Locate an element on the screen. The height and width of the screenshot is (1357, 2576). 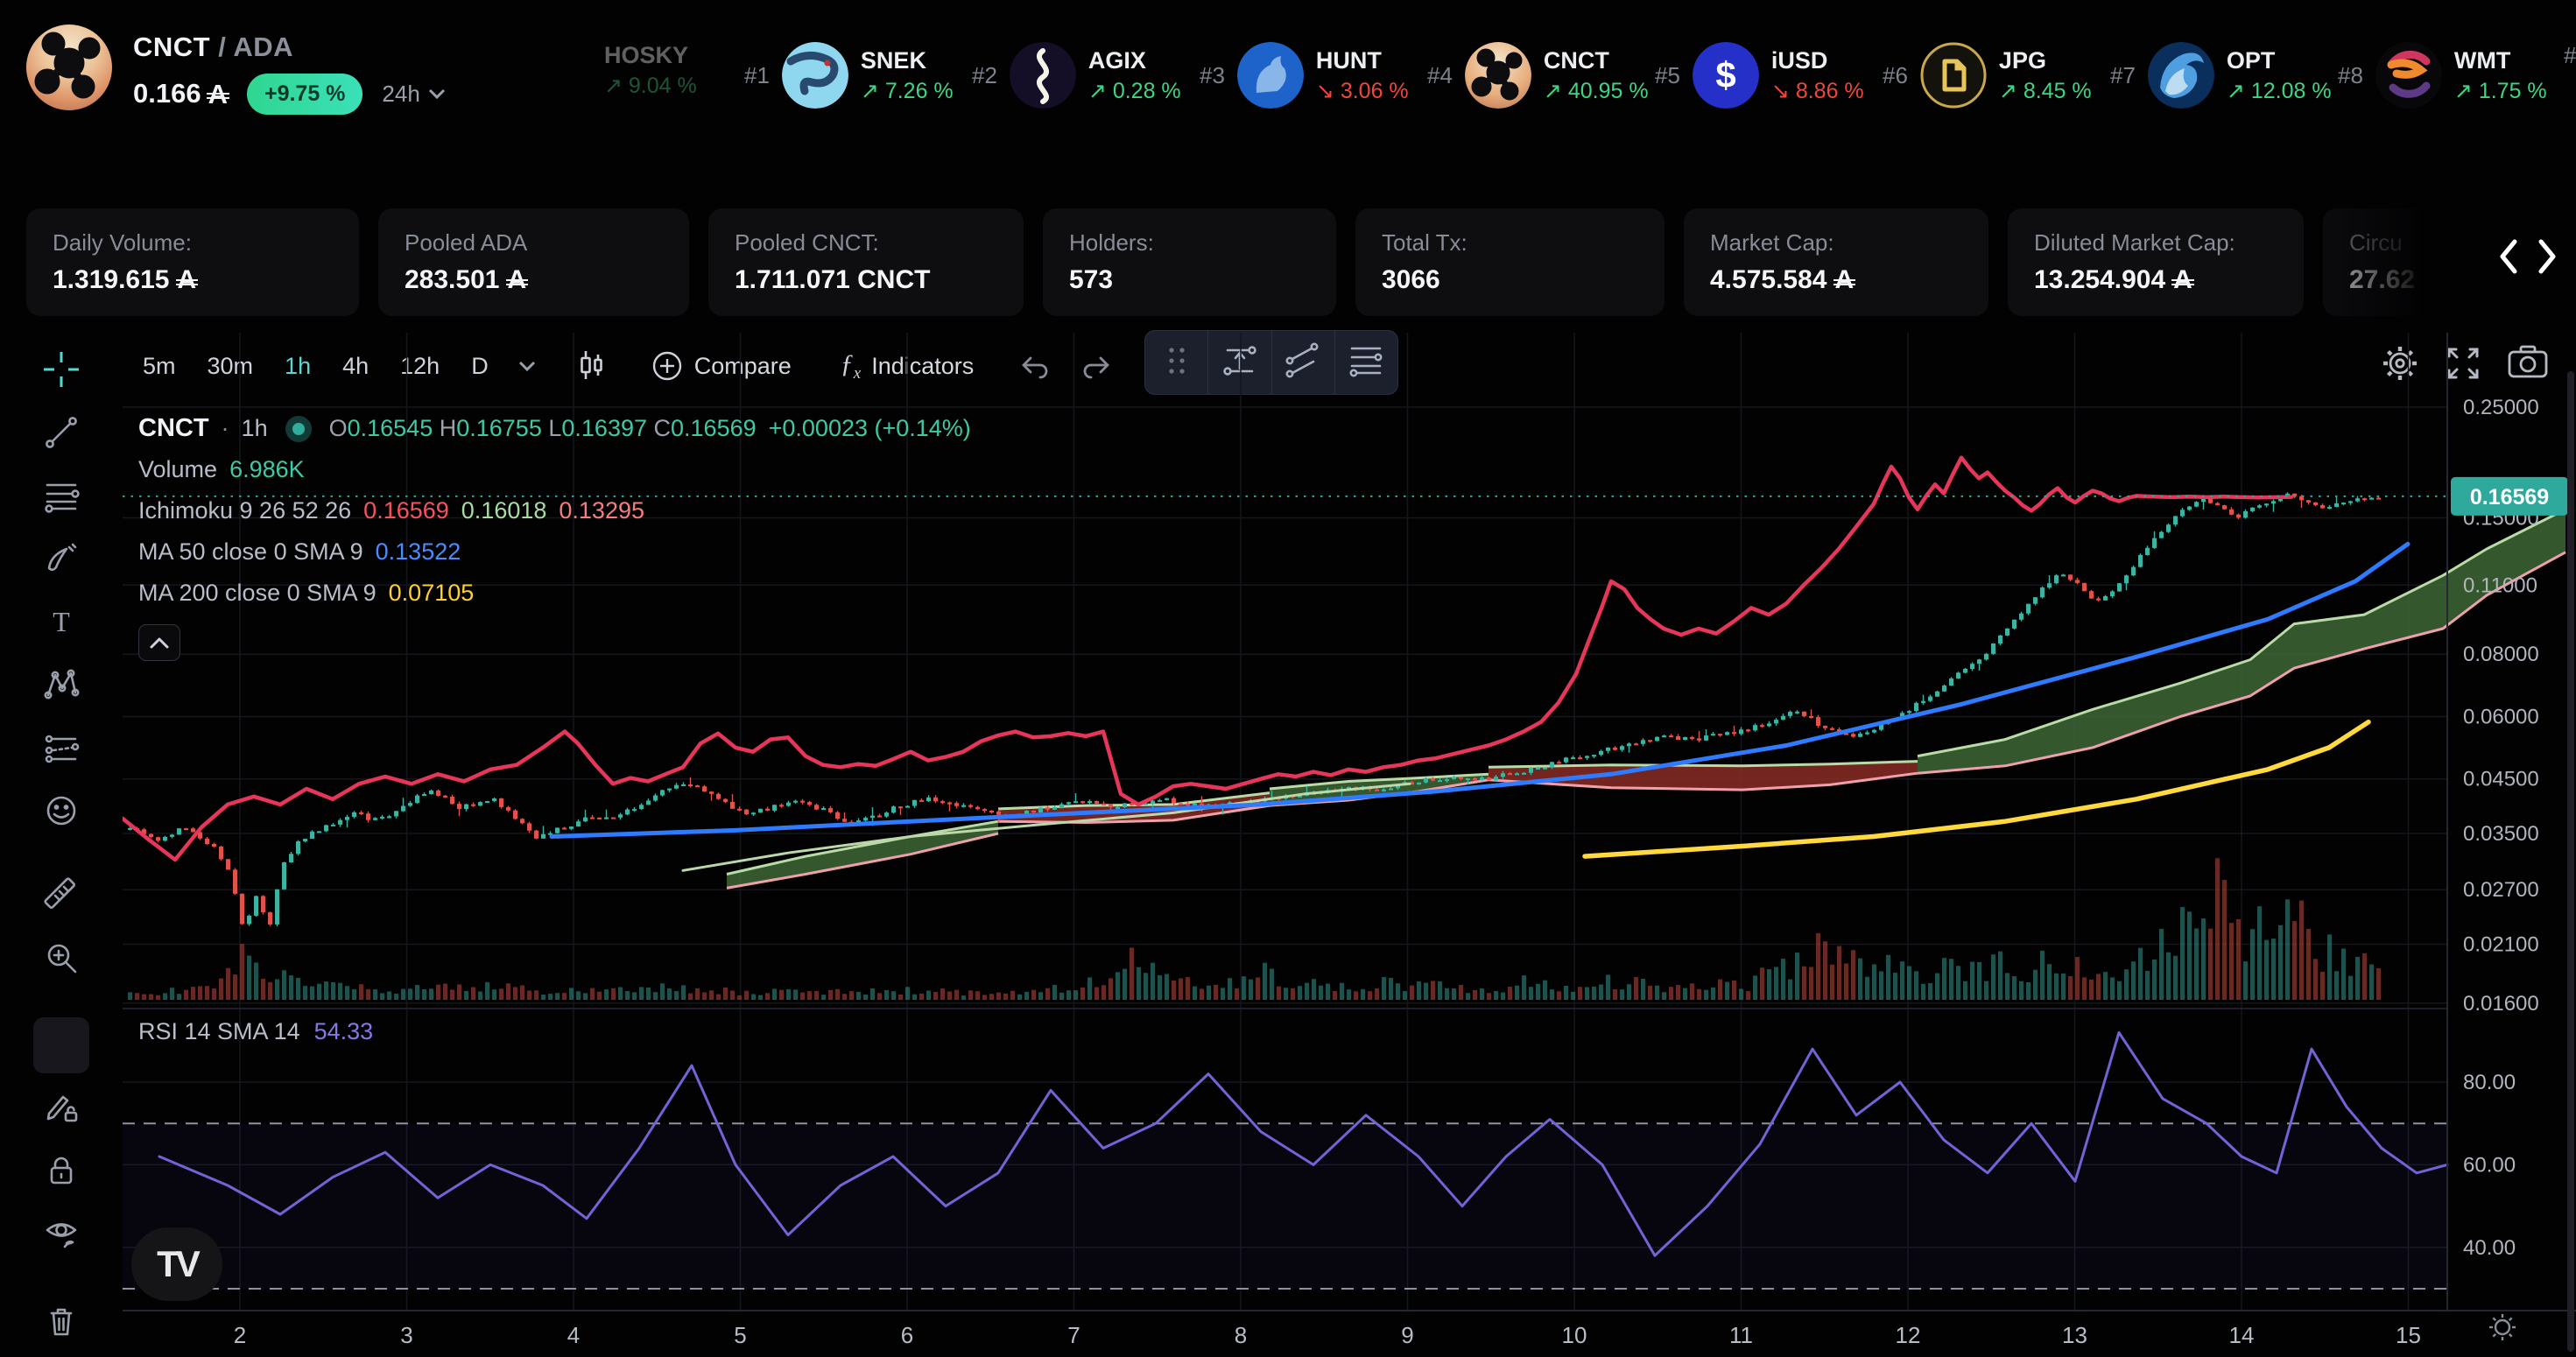
stat-card-2: Pooled CNCT: 1.711.071 CNCT is located at coordinates (866, 262).